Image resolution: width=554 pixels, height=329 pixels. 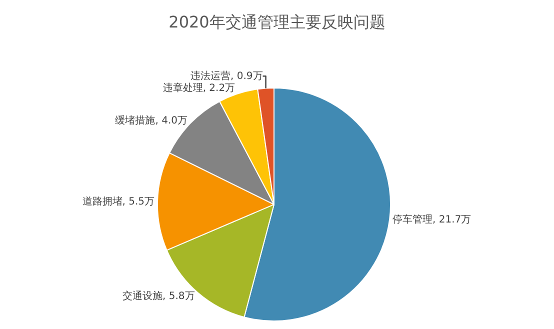 I want to click on slice-label: 道路拥堵, 5.5万, so click(x=118, y=201).